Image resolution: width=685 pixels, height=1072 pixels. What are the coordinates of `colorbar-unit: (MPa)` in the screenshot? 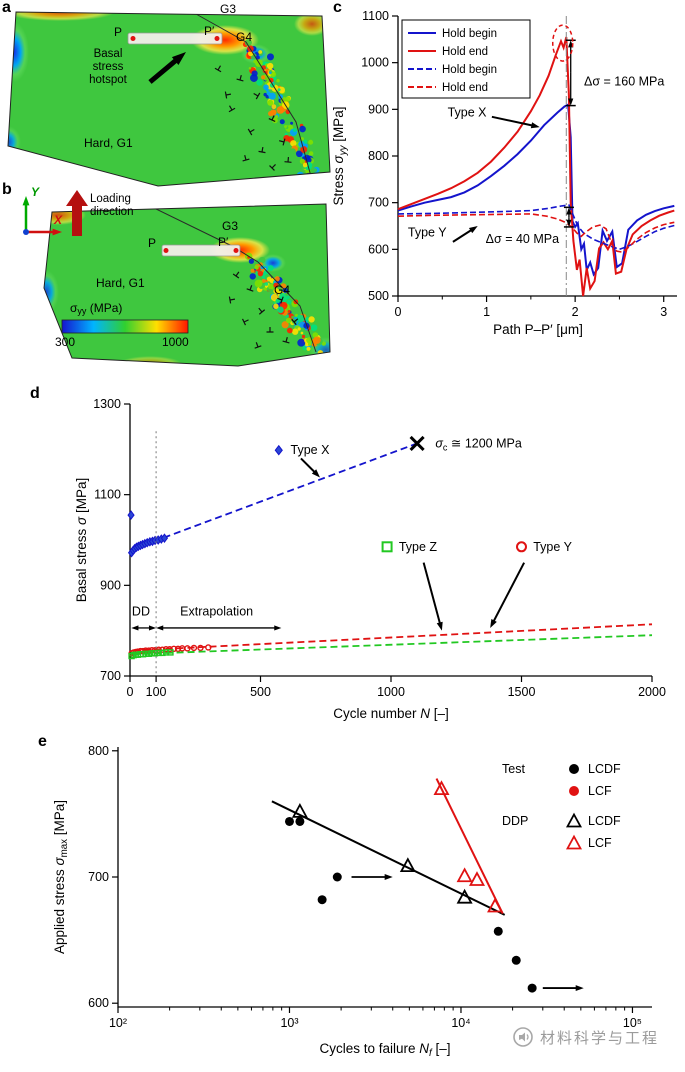 It's located at (104, 308).